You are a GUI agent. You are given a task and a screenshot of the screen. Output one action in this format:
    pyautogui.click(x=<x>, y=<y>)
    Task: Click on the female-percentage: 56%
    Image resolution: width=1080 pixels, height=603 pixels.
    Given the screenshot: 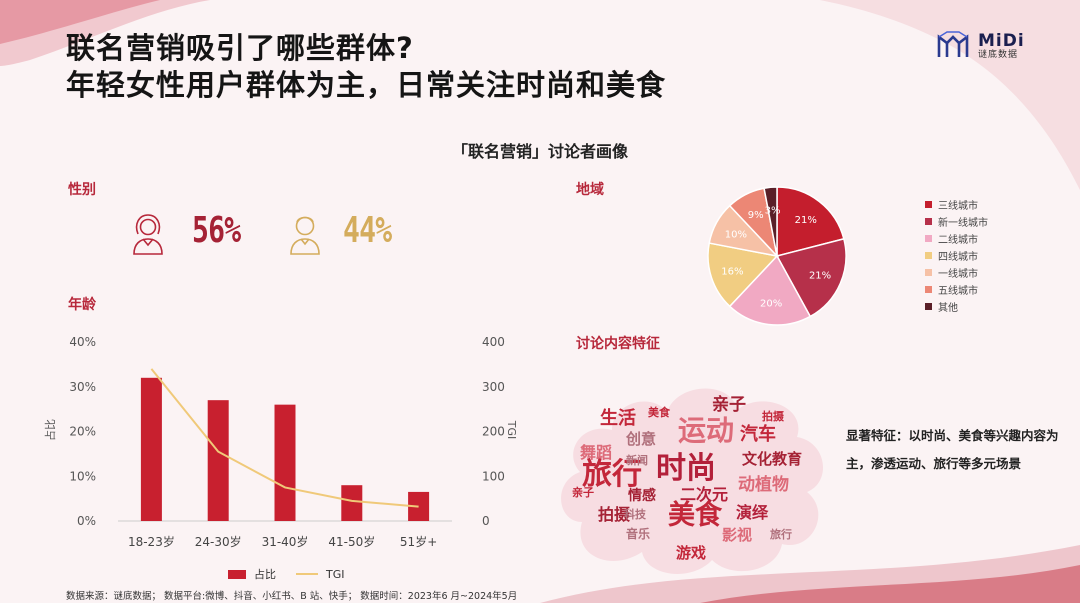 What is the action you would take?
    pyautogui.click(x=216, y=230)
    